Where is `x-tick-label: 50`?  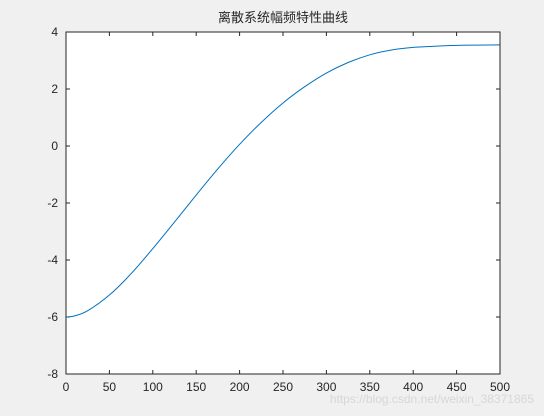
x-tick-label: 50 is located at coordinates (110, 387).